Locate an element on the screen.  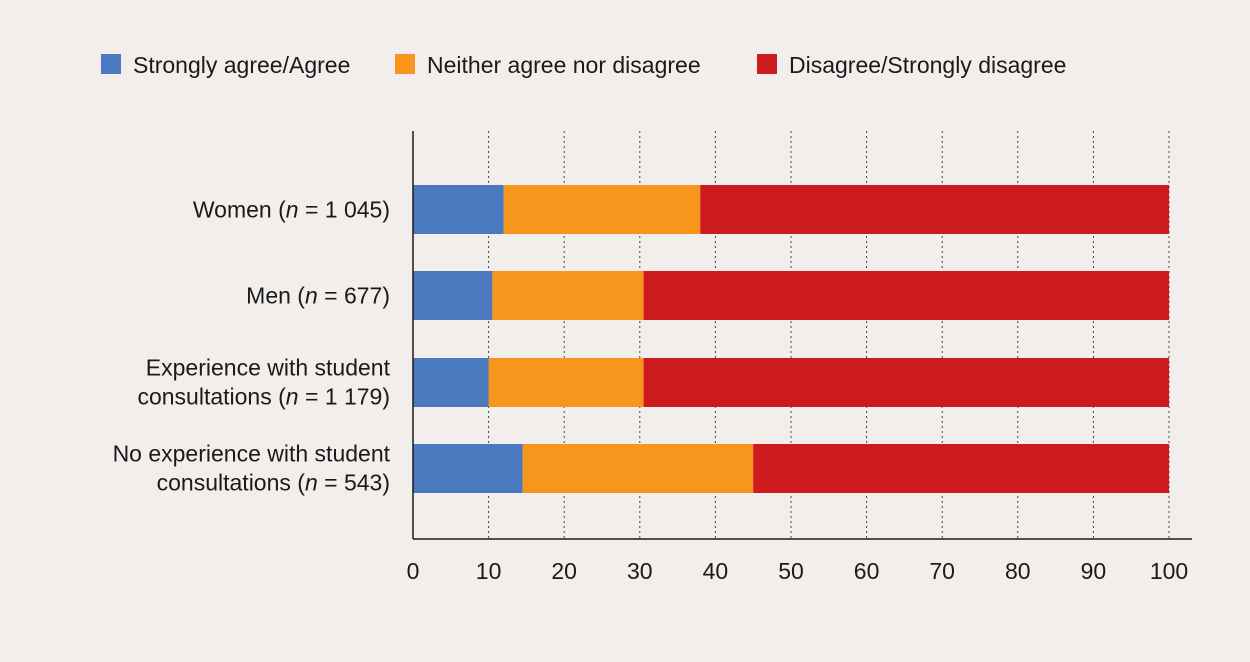
x-tick-label-80: 80 is located at coordinates (1018, 571).